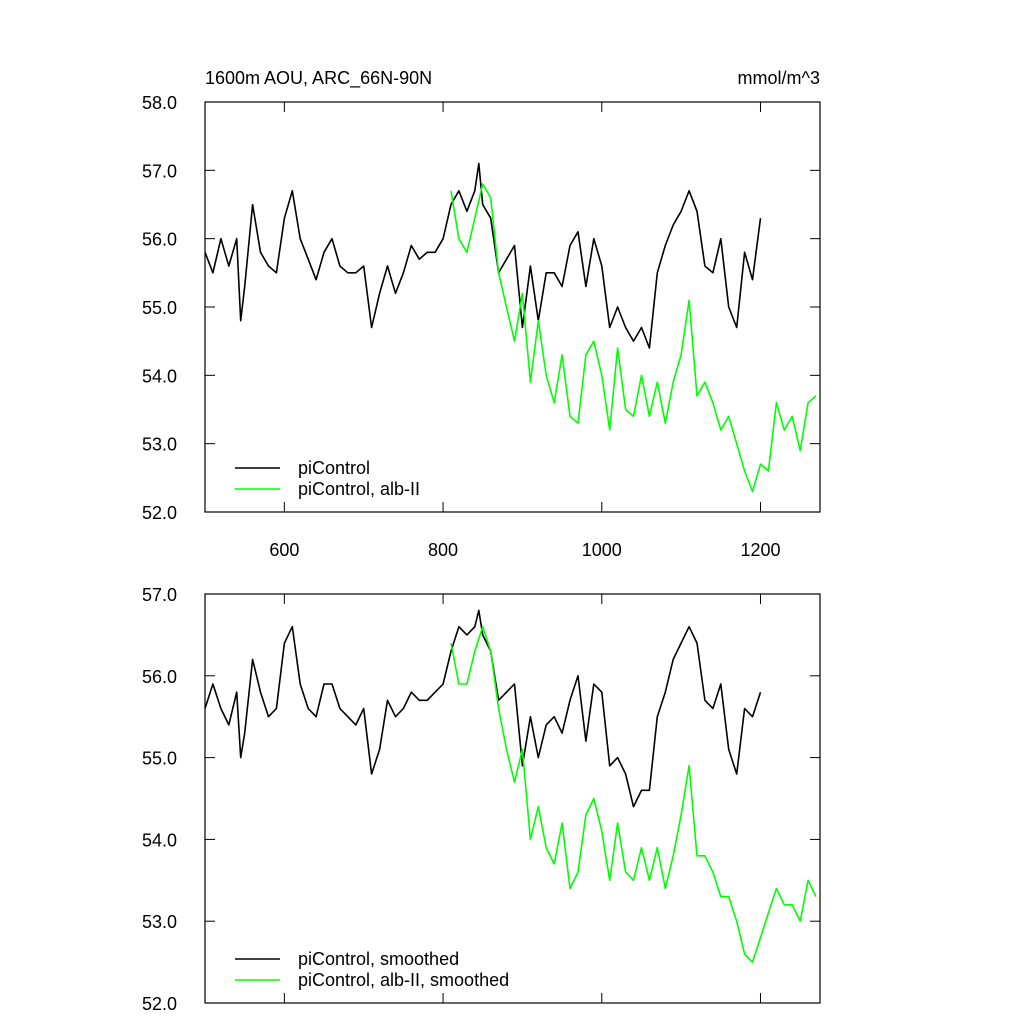 This screenshot has width=1024, height=1029. What do you see at coordinates (284, 550) in the screenshot?
I see `x-tick-label: 600` at bounding box center [284, 550].